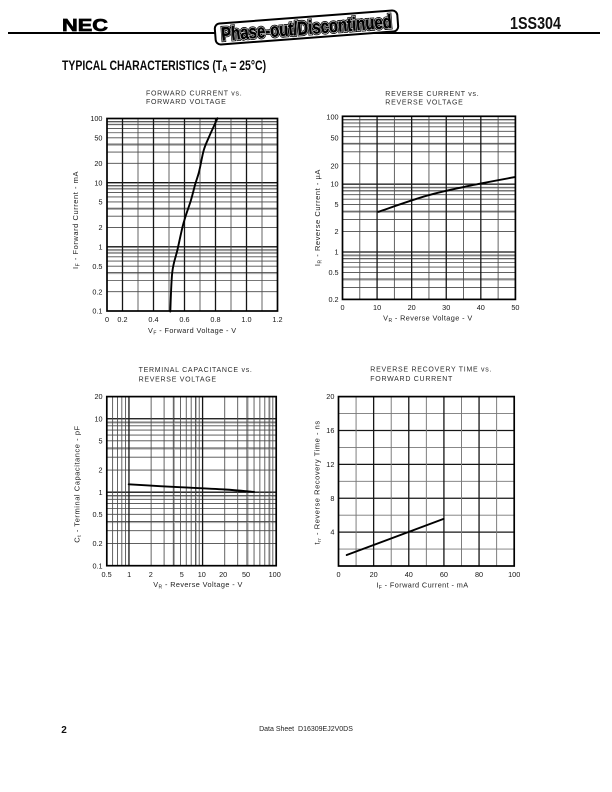 The width and height of the screenshot is (612, 792). Describe the element at coordinates (446, 307) in the screenshot. I see `svg-text: 30` at that location.